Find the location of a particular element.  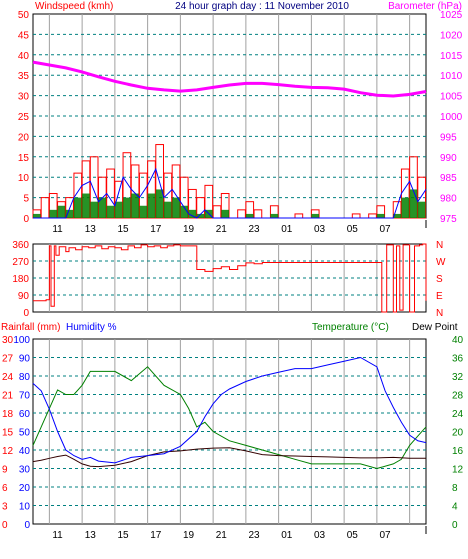

tick-label: 28 is located at coordinates (458, 396).